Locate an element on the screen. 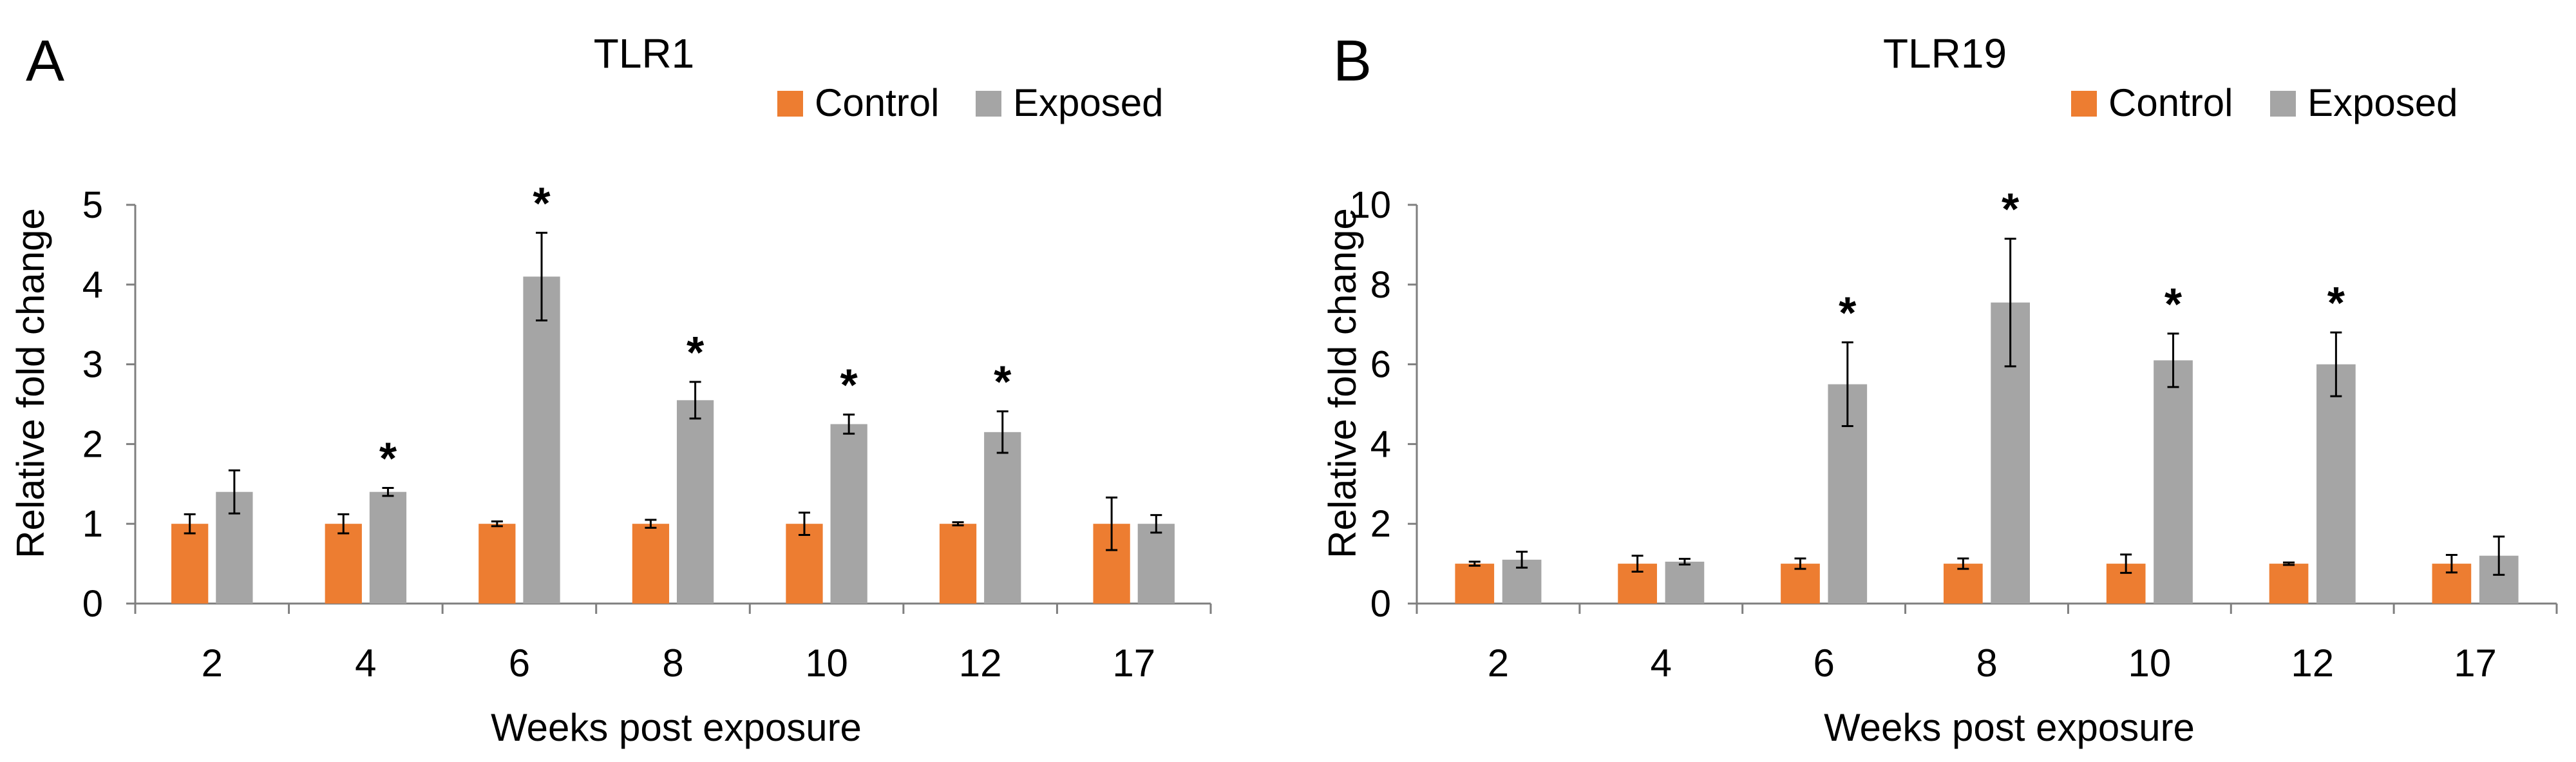 The height and width of the screenshot is (762, 2576). y-tick-label: 10 is located at coordinates (1370, 205).